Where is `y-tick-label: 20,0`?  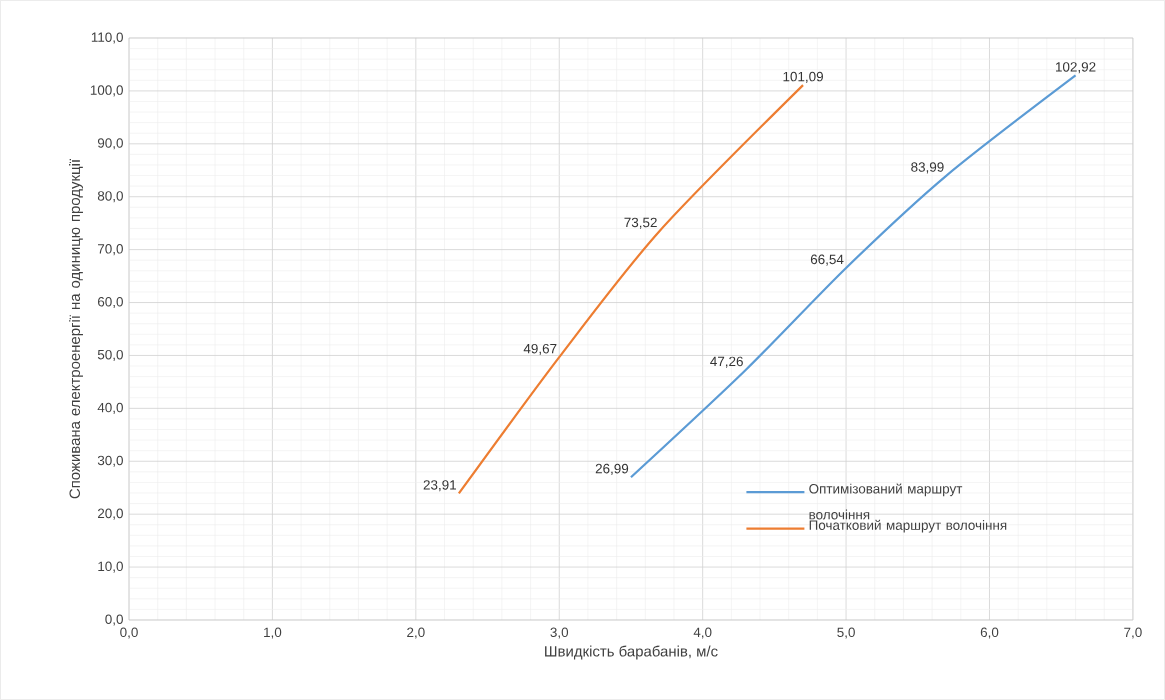 y-tick-label: 20,0 is located at coordinates (110, 514).